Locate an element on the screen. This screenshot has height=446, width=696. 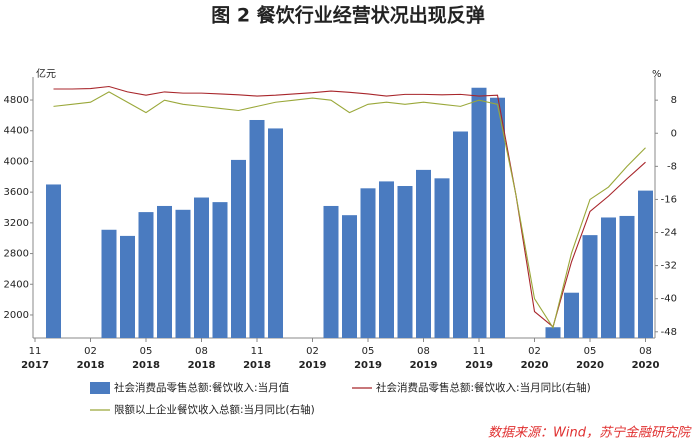
legend-swatch is located at coordinates (100, 388).